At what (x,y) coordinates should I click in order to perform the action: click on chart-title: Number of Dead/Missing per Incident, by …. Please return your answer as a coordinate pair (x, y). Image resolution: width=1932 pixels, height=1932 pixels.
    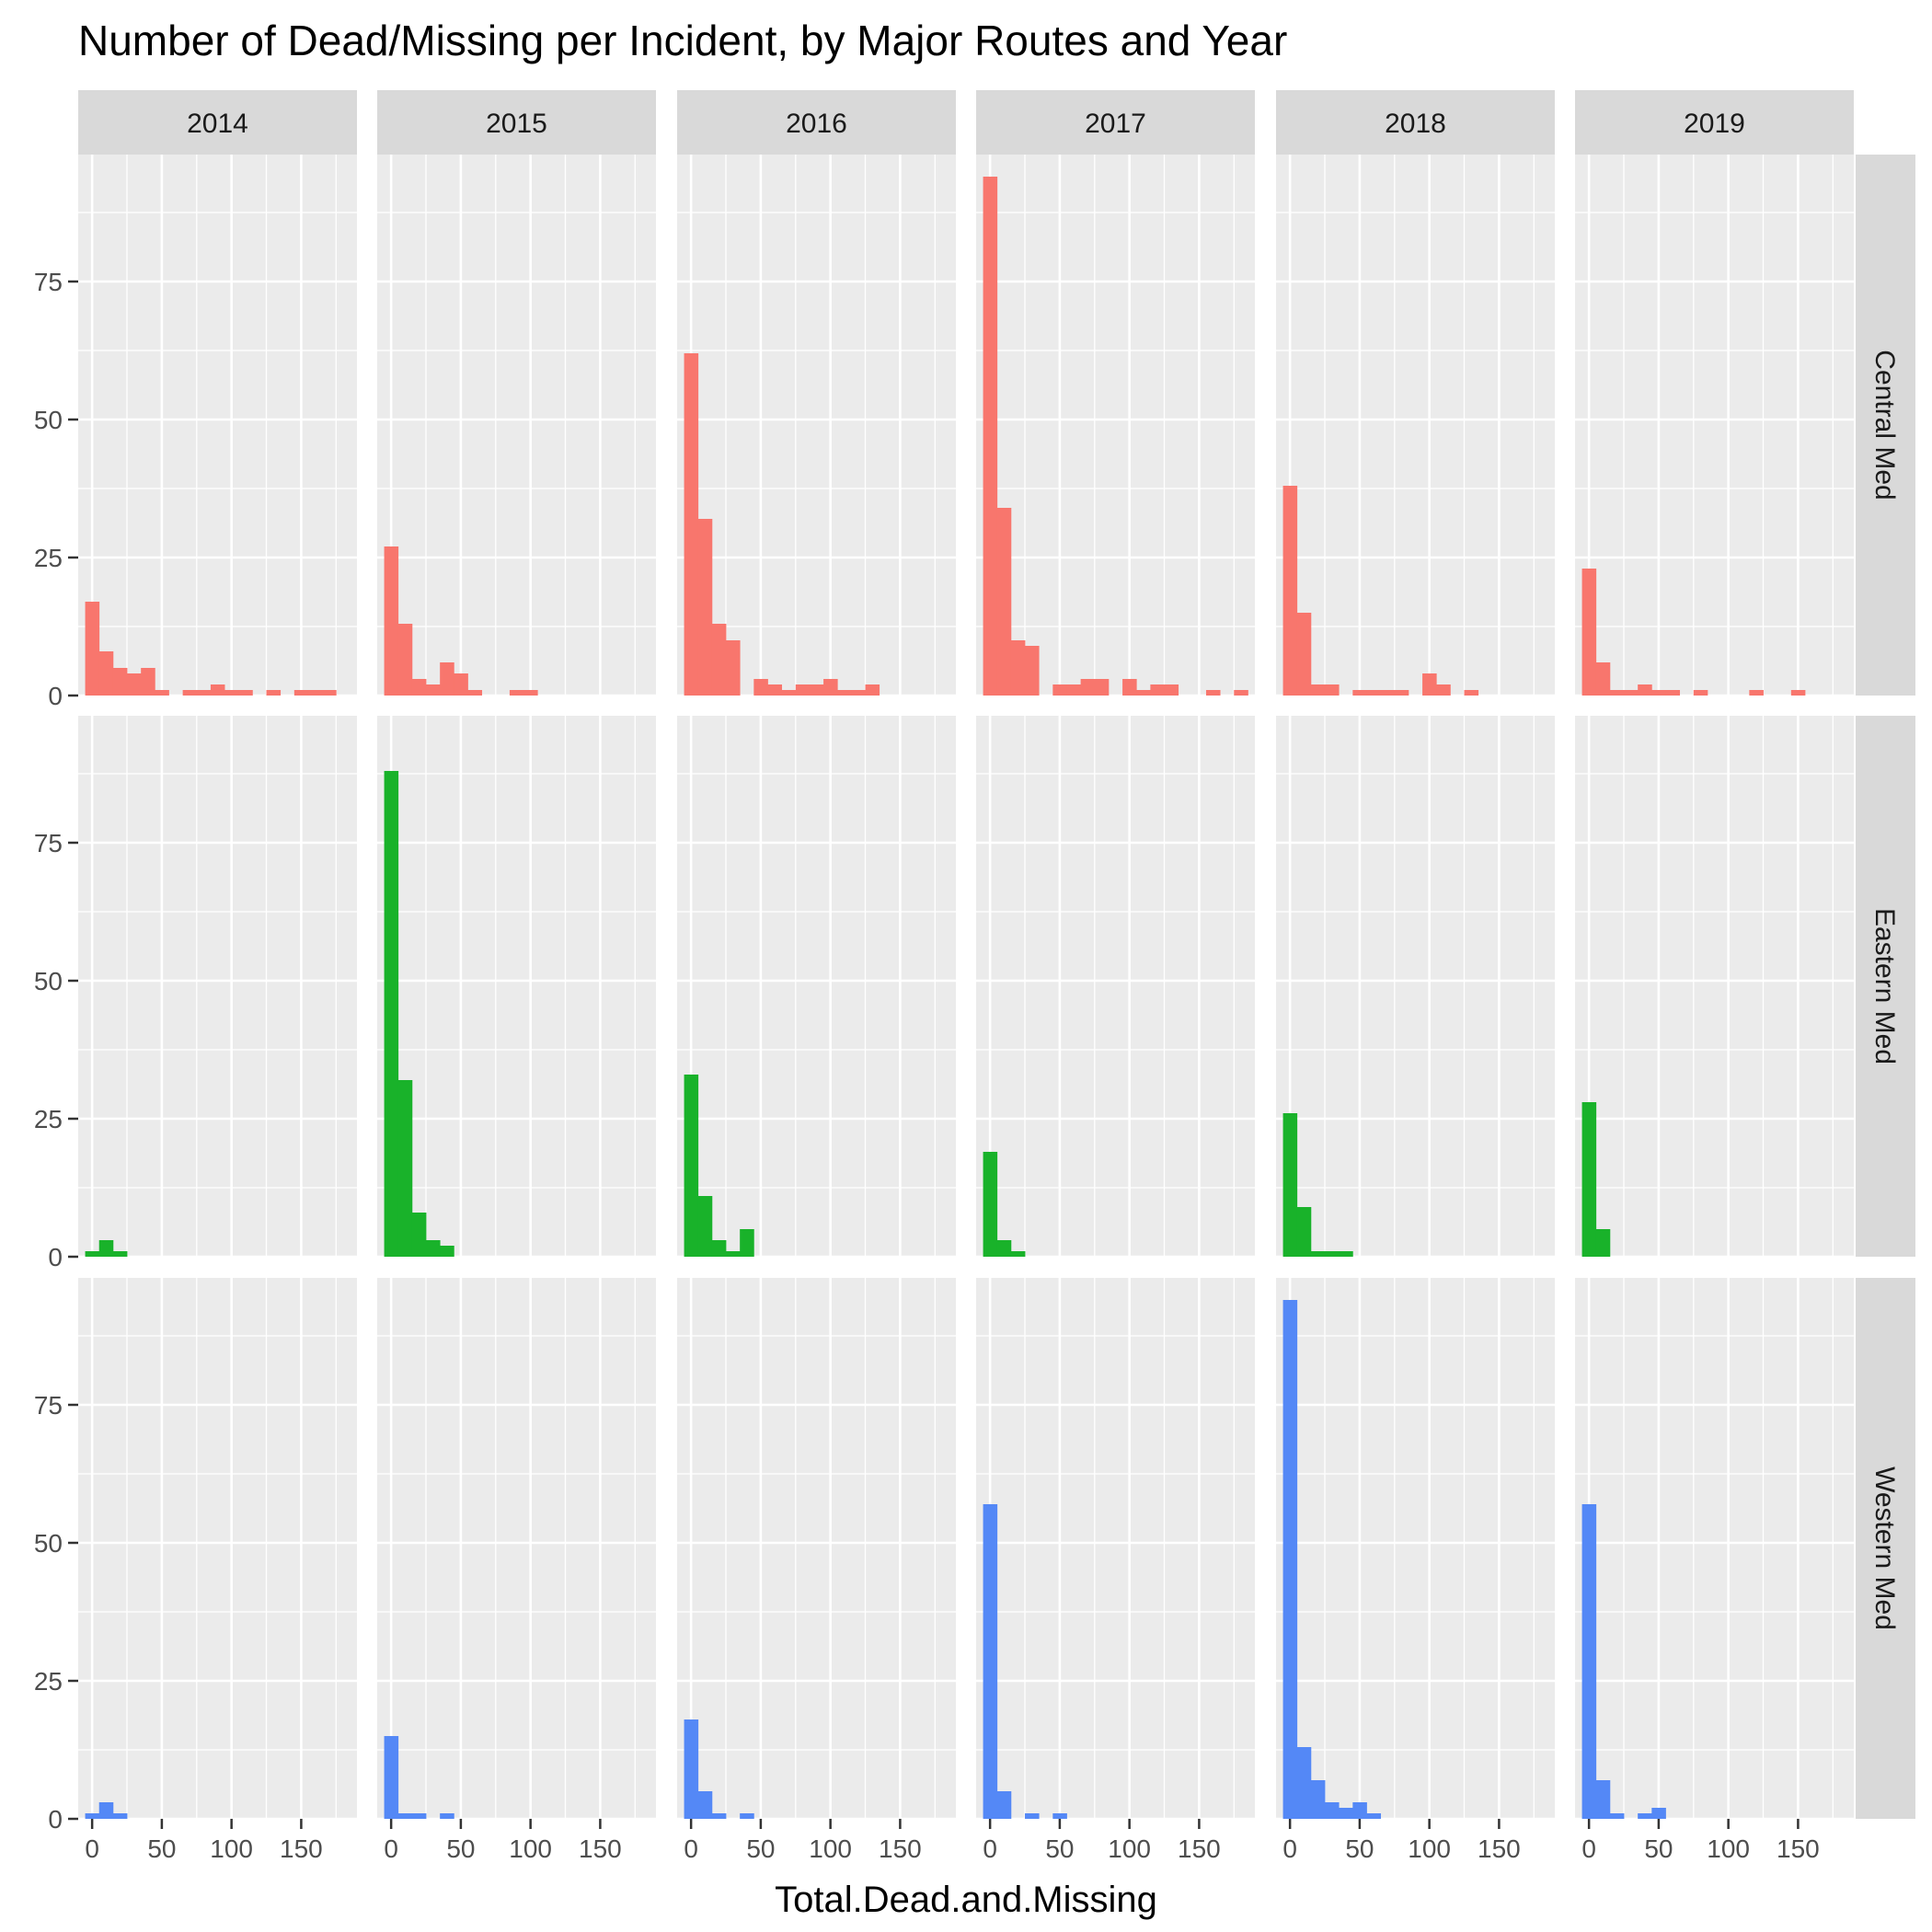
    Looking at the image, I should click on (682, 40).